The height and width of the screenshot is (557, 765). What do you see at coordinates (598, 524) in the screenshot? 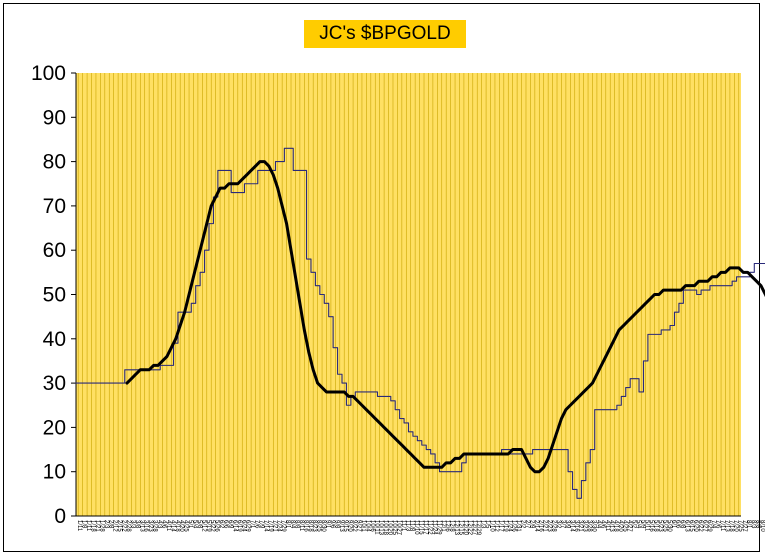
I see `x-tick-label: 4/4` at bounding box center [598, 524].